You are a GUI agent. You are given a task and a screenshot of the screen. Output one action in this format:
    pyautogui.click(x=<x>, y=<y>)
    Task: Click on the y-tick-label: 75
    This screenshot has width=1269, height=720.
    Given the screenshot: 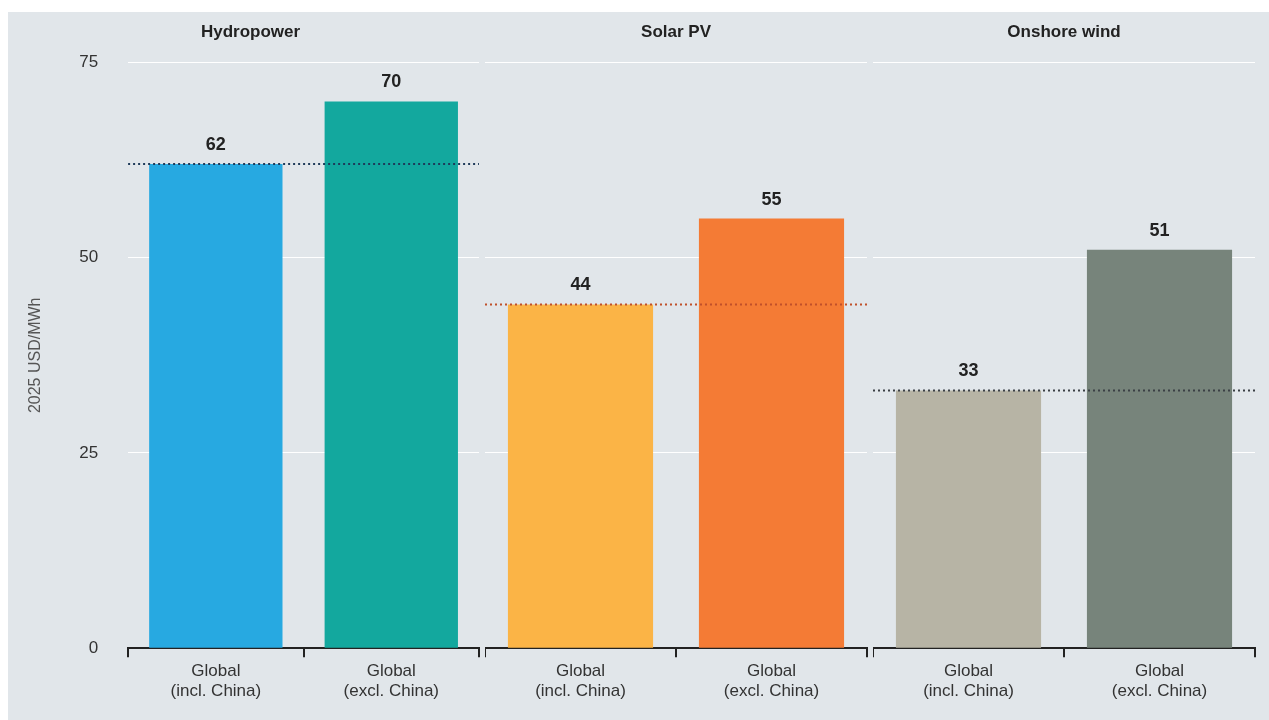 What is the action you would take?
    pyautogui.click(x=89, y=62)
    